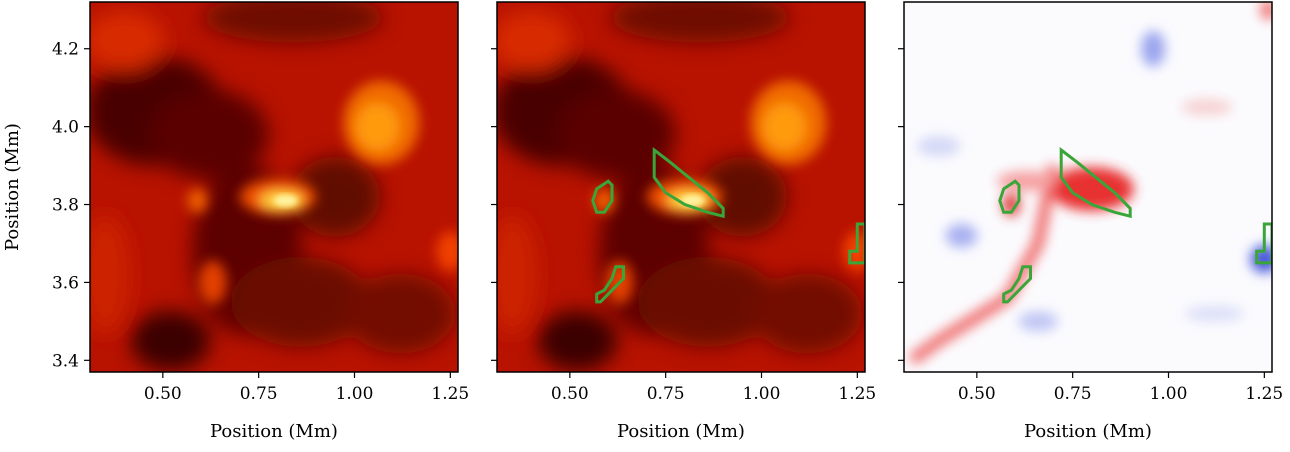 The height and width of the screenshot is (452, 1290). Describe the element at coordinates (65, 128) in the screenshot. I see `y-tick-label: 4.0` at that location.